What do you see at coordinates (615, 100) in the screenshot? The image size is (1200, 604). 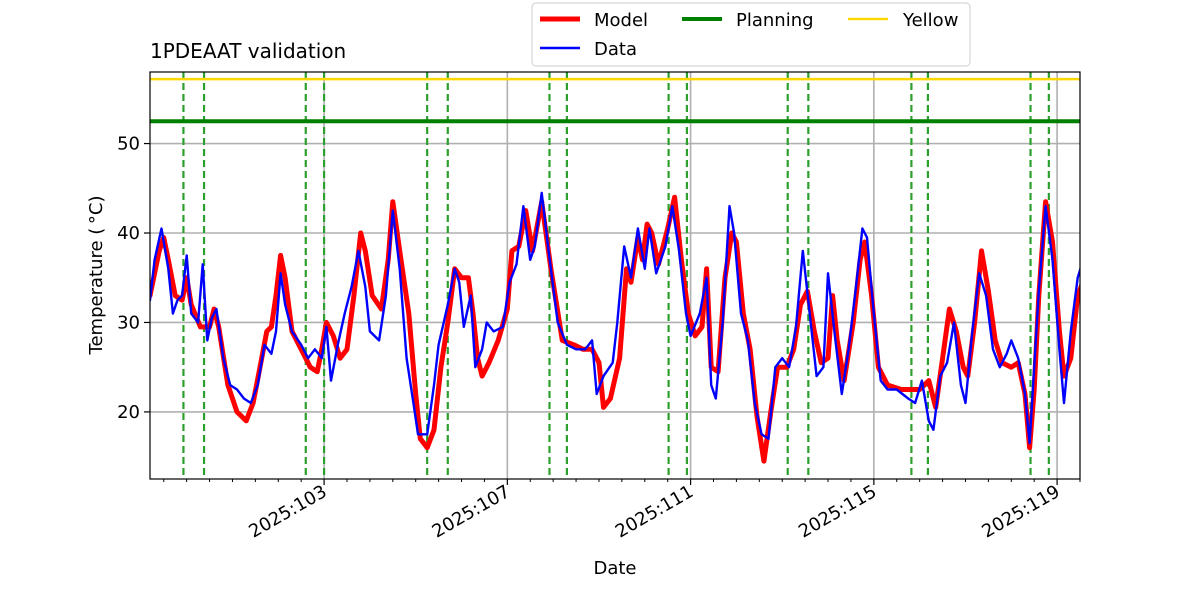 I see `hline-layer` at bounding box center [615, 100].